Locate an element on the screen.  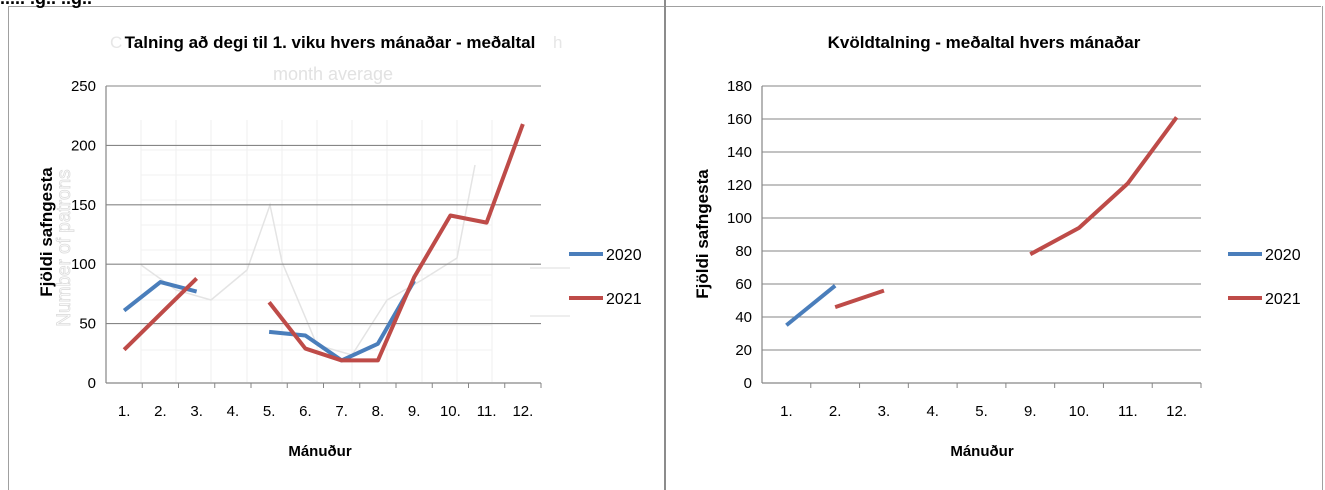
y-tick-label: 140 is located at coordinates (739, 152).